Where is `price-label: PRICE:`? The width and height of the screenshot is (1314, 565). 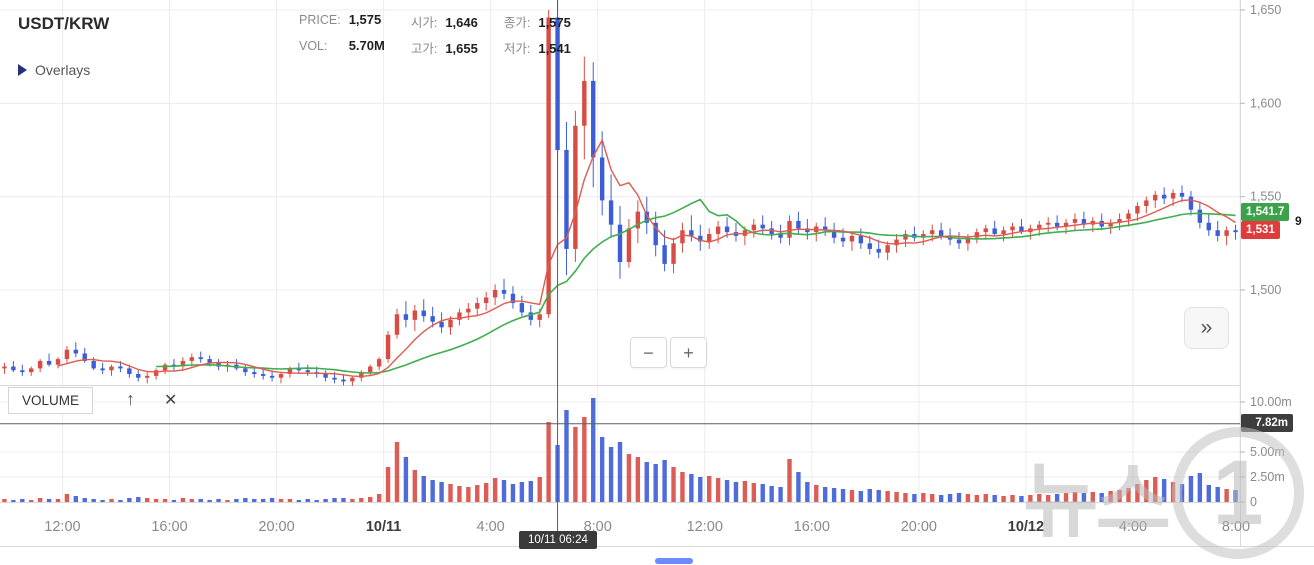
price-label: PRICE: is located at coordinates (320, 20).